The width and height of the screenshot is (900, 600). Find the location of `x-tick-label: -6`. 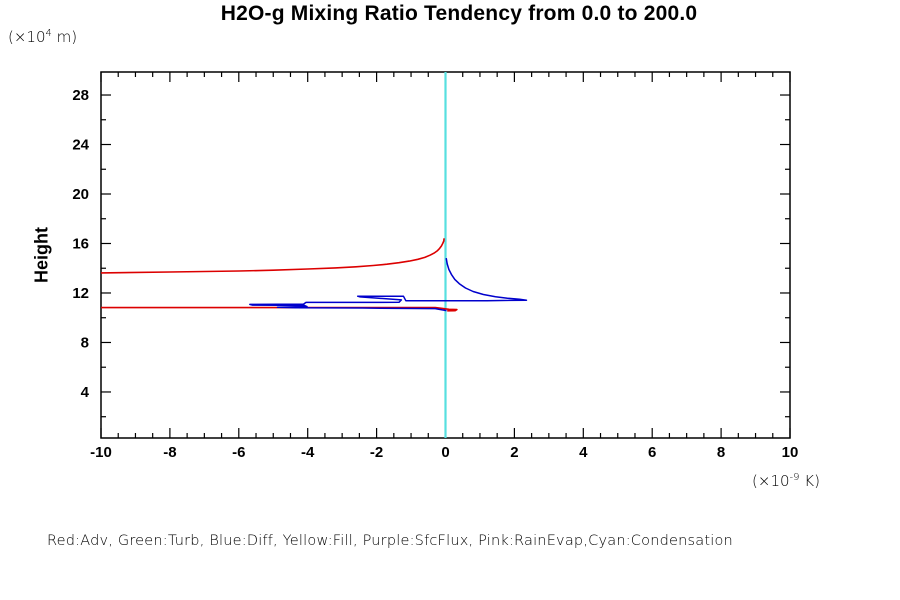

x-tick-label: -6 is located at coordinates (238, 452).